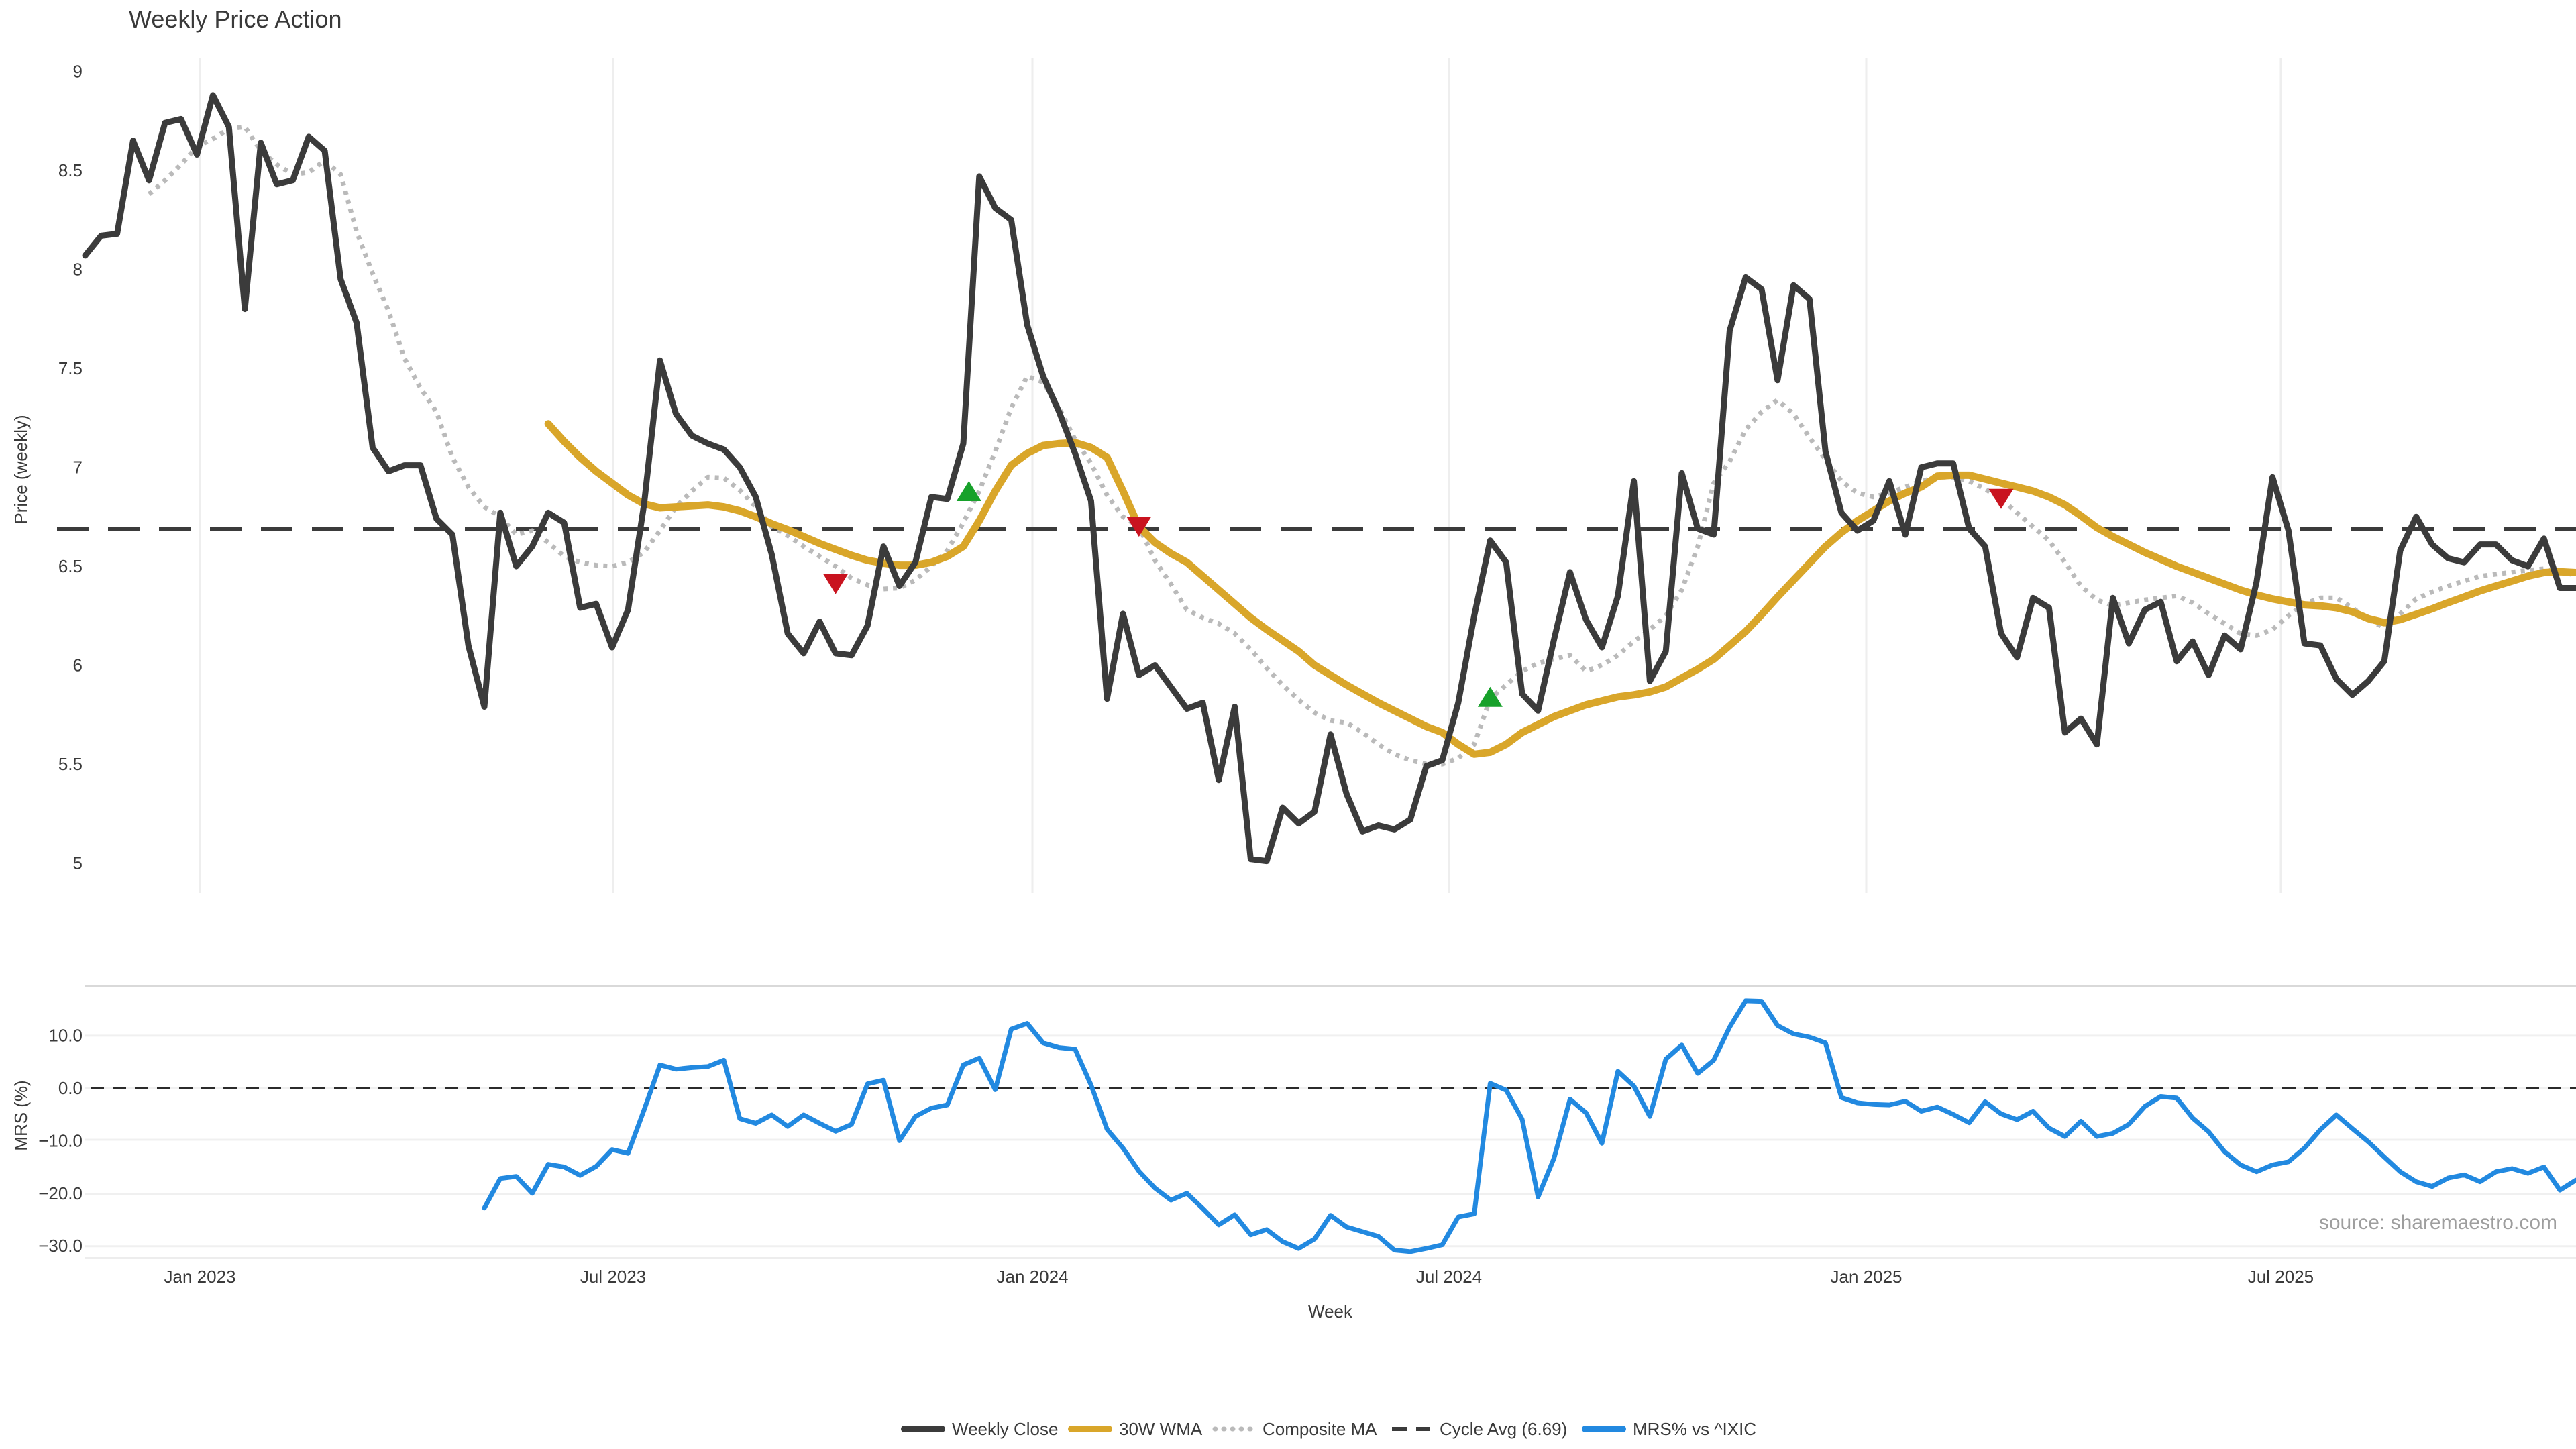 Image resolution: width=2576 pixels, height=1449 pixels. I want to click on svg-text: −20.0, so click(60, 1193).